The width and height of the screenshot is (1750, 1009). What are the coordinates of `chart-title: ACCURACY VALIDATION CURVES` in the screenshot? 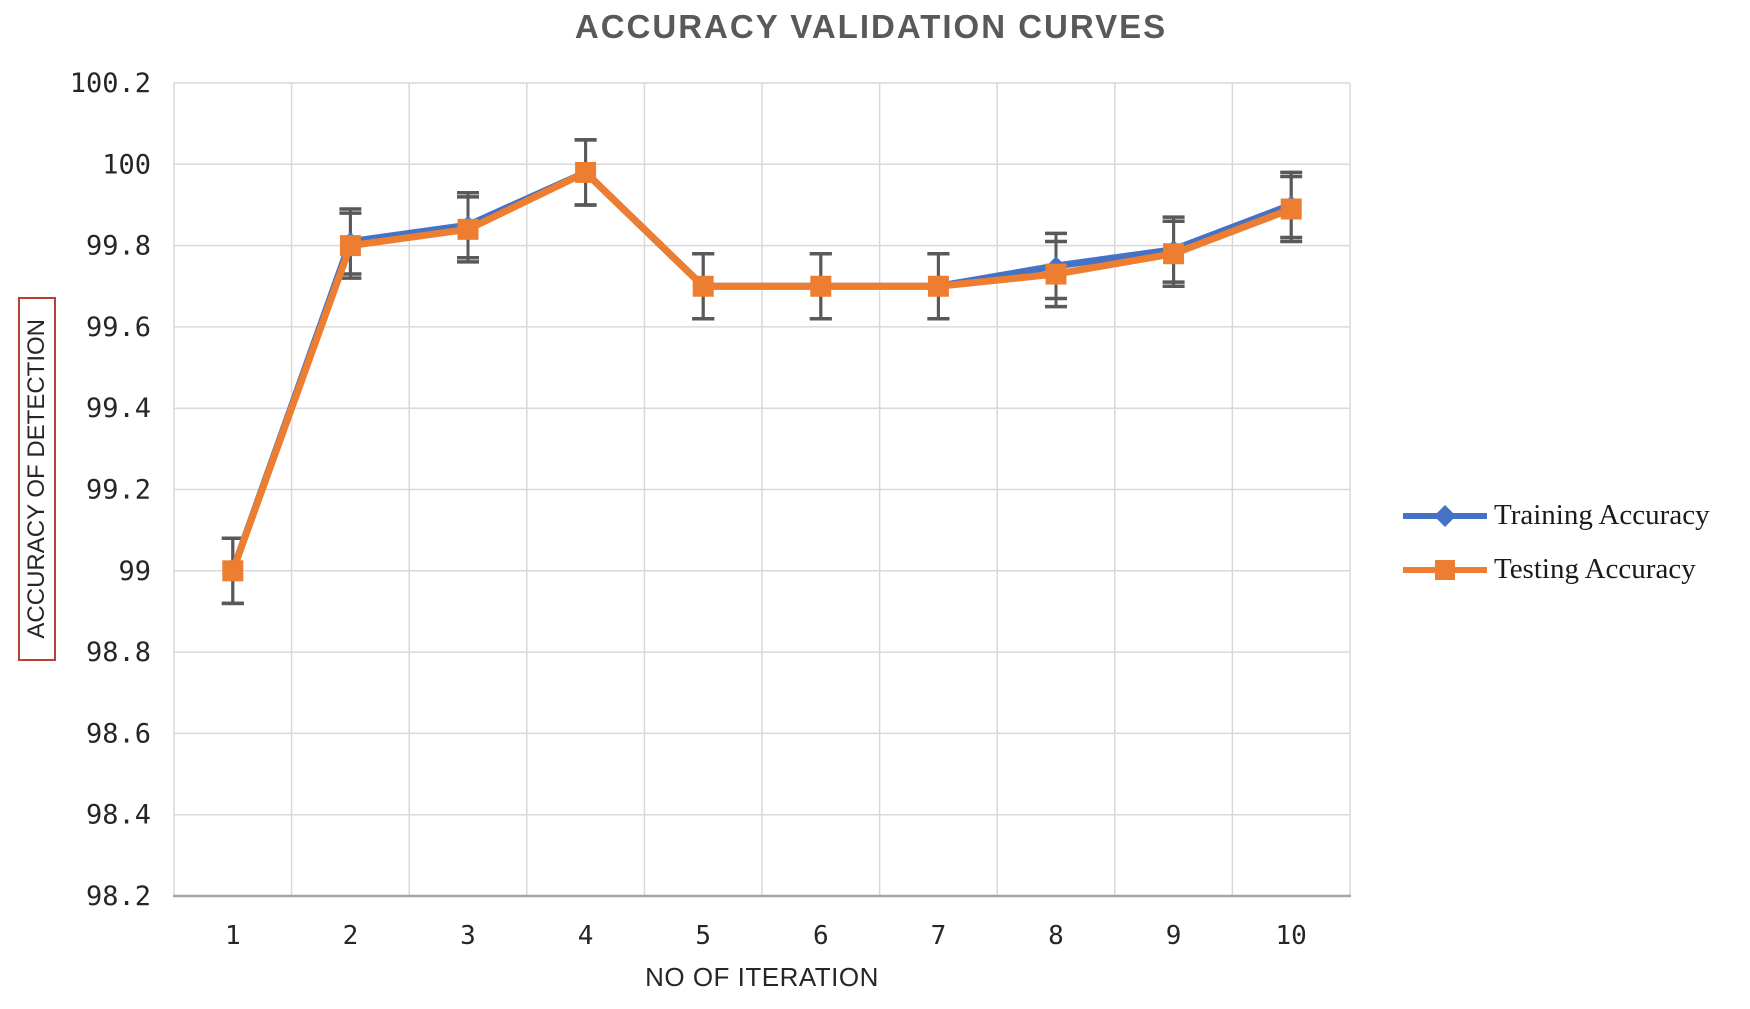 It's located at (871, 26).